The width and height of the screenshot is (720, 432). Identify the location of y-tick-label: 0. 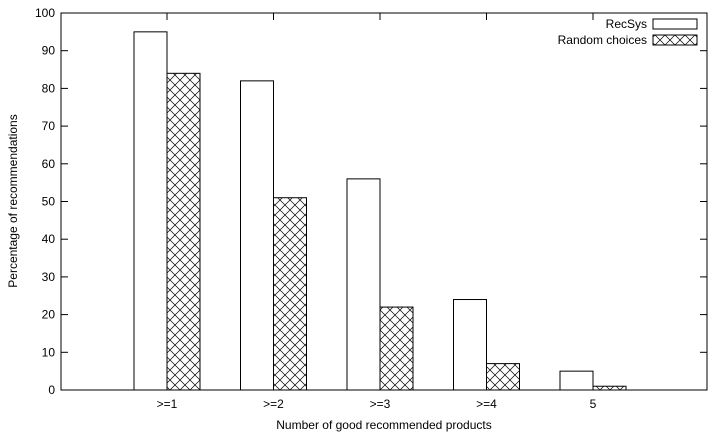
(51, 390).